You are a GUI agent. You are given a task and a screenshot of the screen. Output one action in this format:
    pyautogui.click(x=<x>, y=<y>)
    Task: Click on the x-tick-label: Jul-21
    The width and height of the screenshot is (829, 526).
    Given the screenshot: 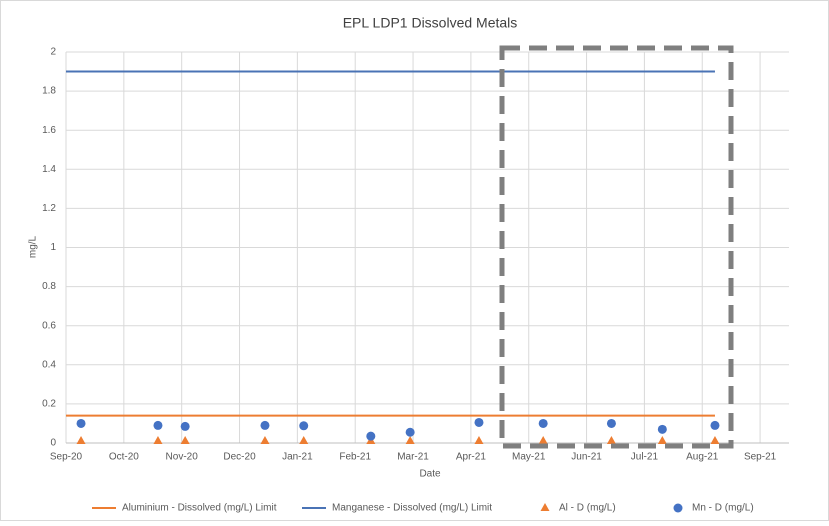 What is the action you would take?
    pyautogui.click(x=645, y=457)
    